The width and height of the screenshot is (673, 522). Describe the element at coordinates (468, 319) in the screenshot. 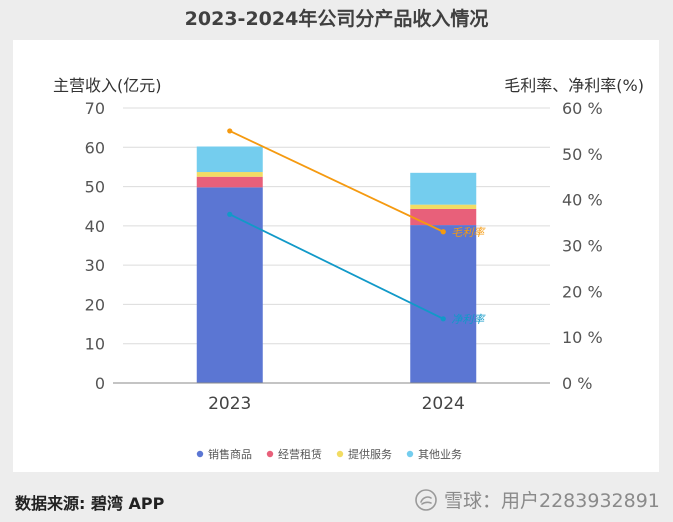

I see `series-line-label: 净利率` at that location.